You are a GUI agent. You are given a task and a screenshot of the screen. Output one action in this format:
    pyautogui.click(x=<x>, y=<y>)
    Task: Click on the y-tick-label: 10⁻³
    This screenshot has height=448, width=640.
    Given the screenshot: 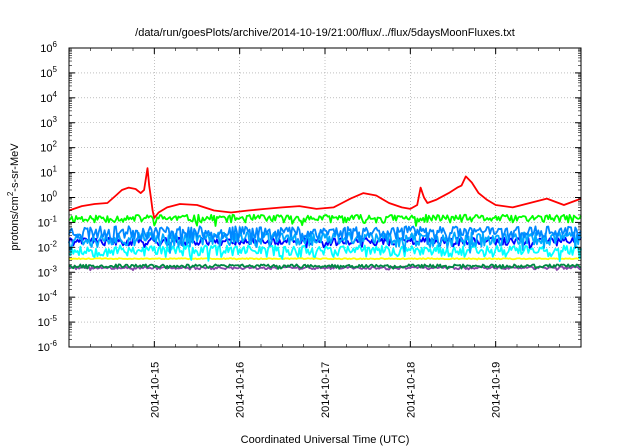 What is the action you would take?
    pyautogui.click(x=48, y=271)
    